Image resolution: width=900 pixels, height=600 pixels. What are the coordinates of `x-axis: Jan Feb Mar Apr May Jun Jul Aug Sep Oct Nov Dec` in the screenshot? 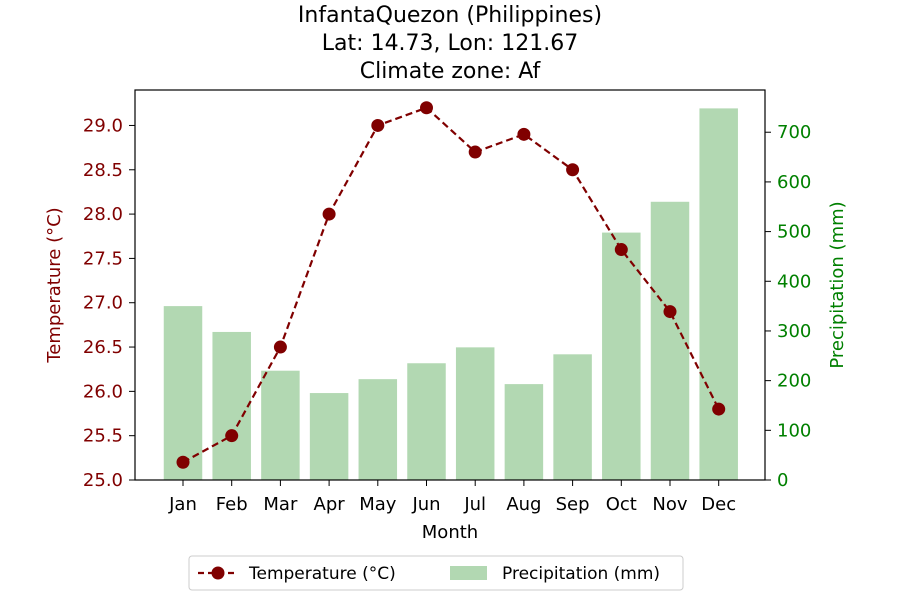 It's located at (452, 497).